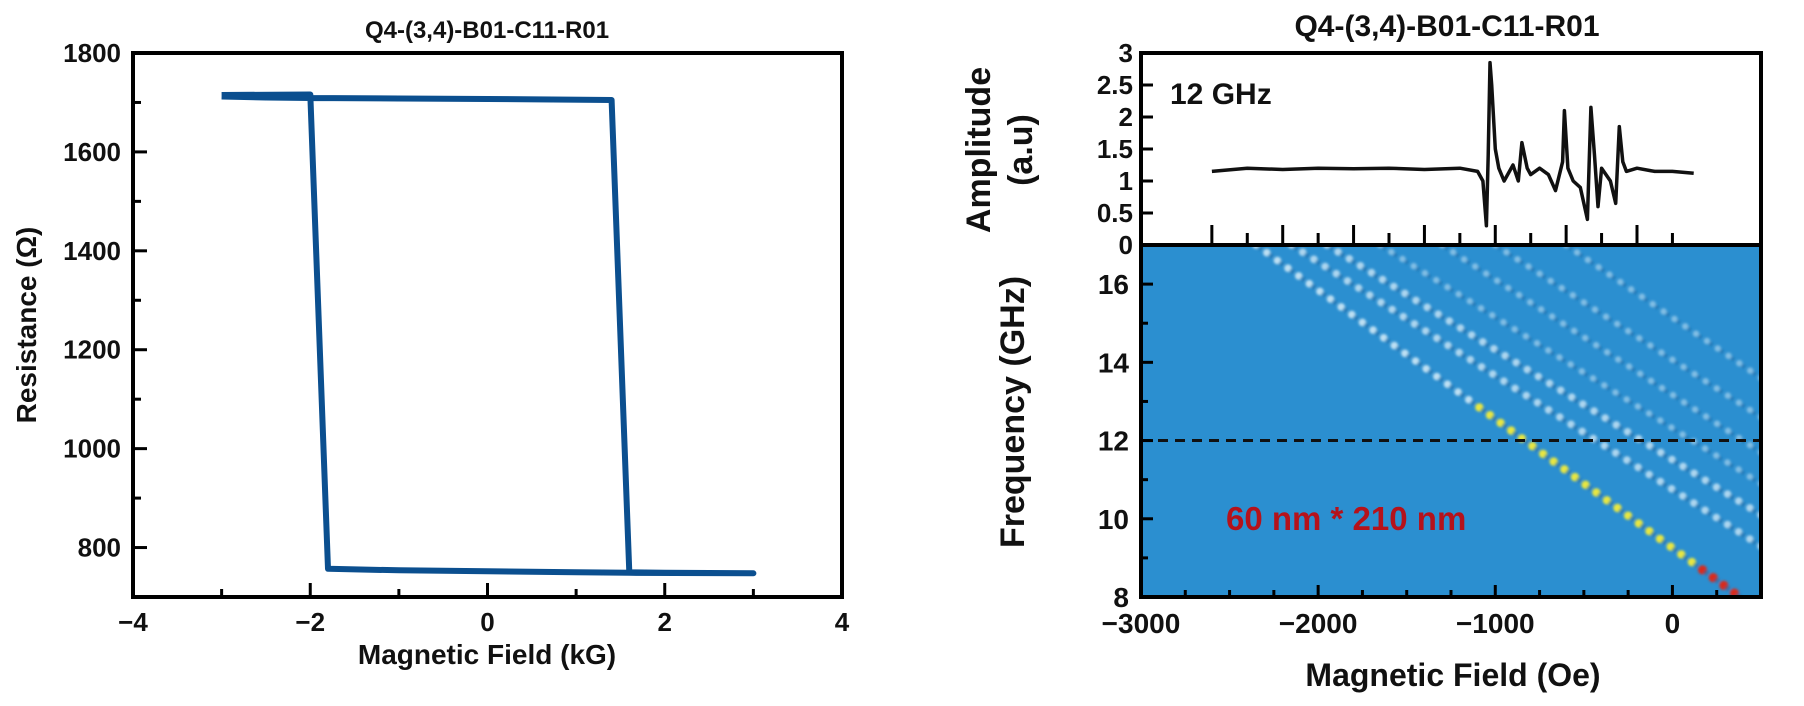 The width and height of the screenshot is (1804, 706). What do you see at coordinates (1113, 441) in the screenshot?
I see `y-tick-label: 12` at bounding box center [1113, 441].